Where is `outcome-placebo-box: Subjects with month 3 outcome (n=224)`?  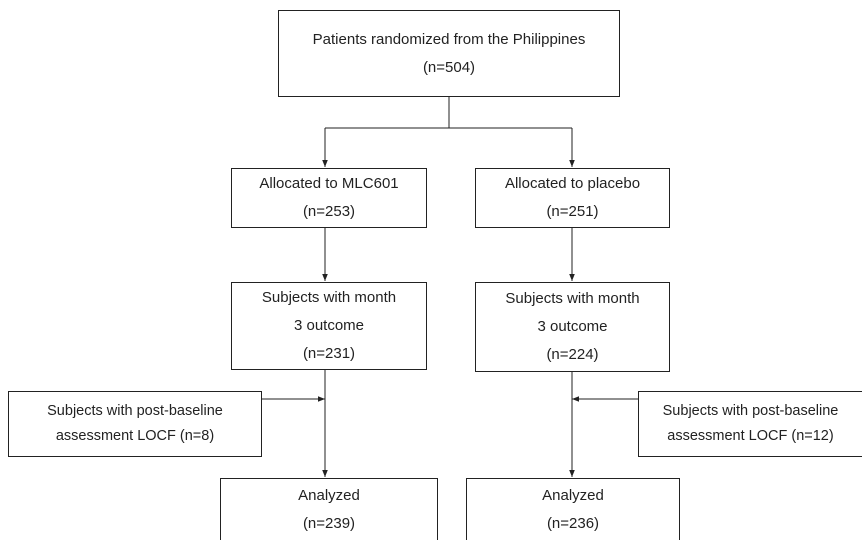
outcome-placebo-box: Subjects with month 3 outcome (n=224) is located at coordinates (572, 327).